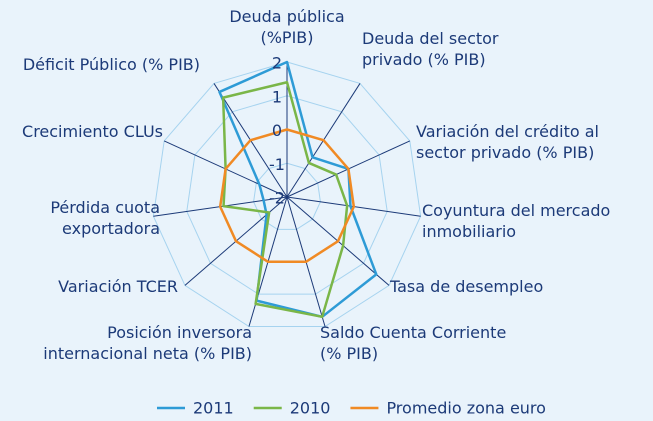 This screenshot has width=653, height=421. I want to click on axis-label: Deuda del sector privado (% PIB), so click(430, 49).